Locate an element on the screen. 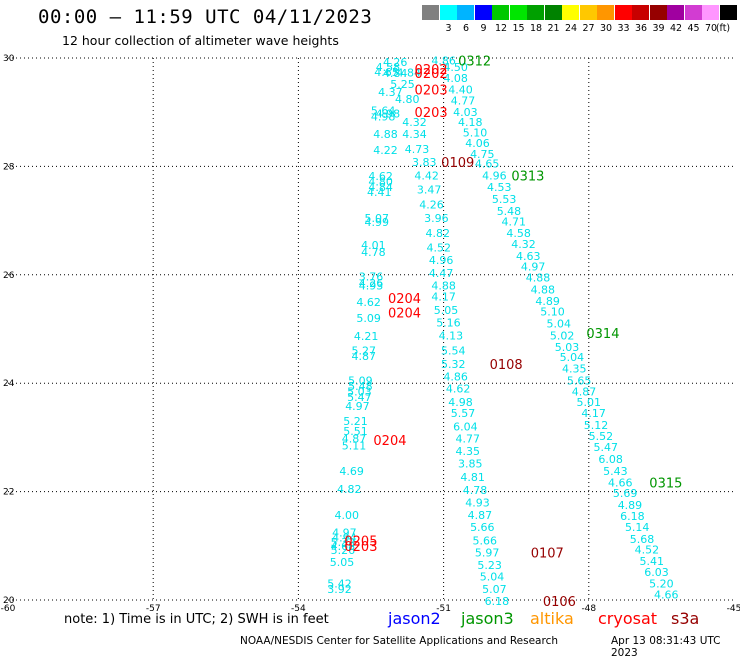  wave-height-point: 4.87 is located at coordinates (354, 438).